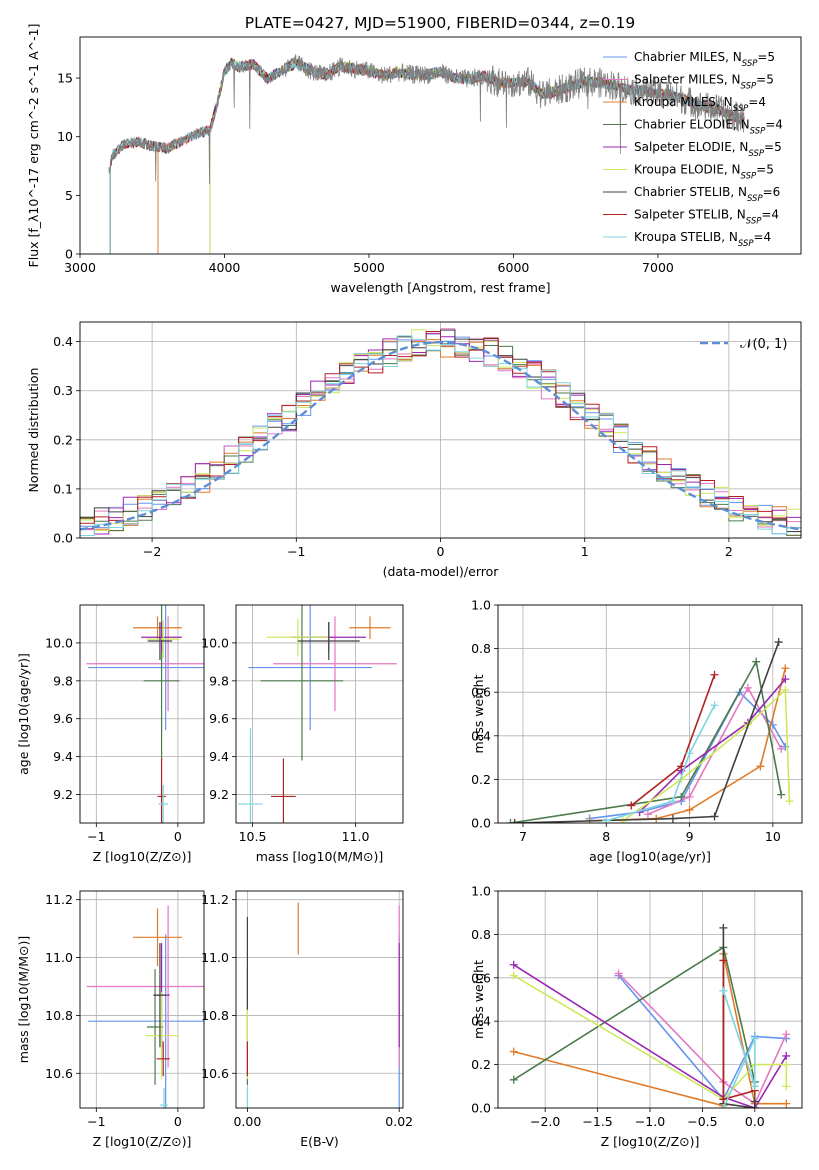 The height and width of the screenshot is (1170, 819). Describe the element at coordinates (399, 1121) in the screenshot. I see `x-tick-label: 0.02` at that location.